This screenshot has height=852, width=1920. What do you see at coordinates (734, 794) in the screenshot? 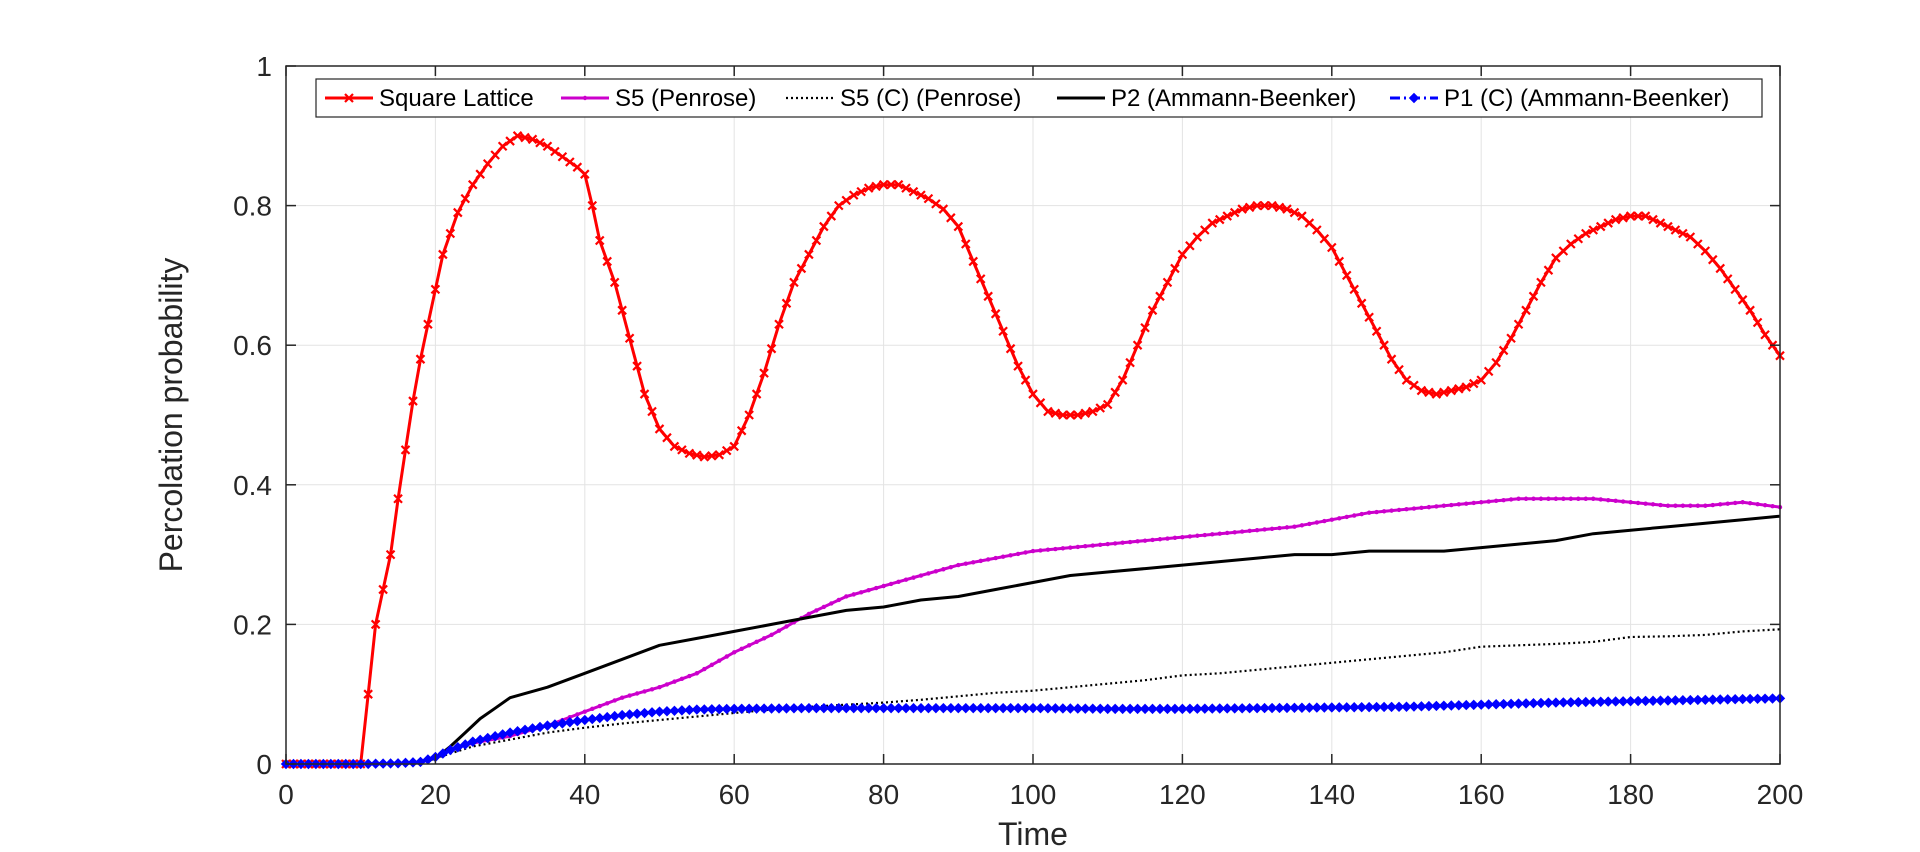
I see `x-tick-label: 60` at bounding box center [734, 794].